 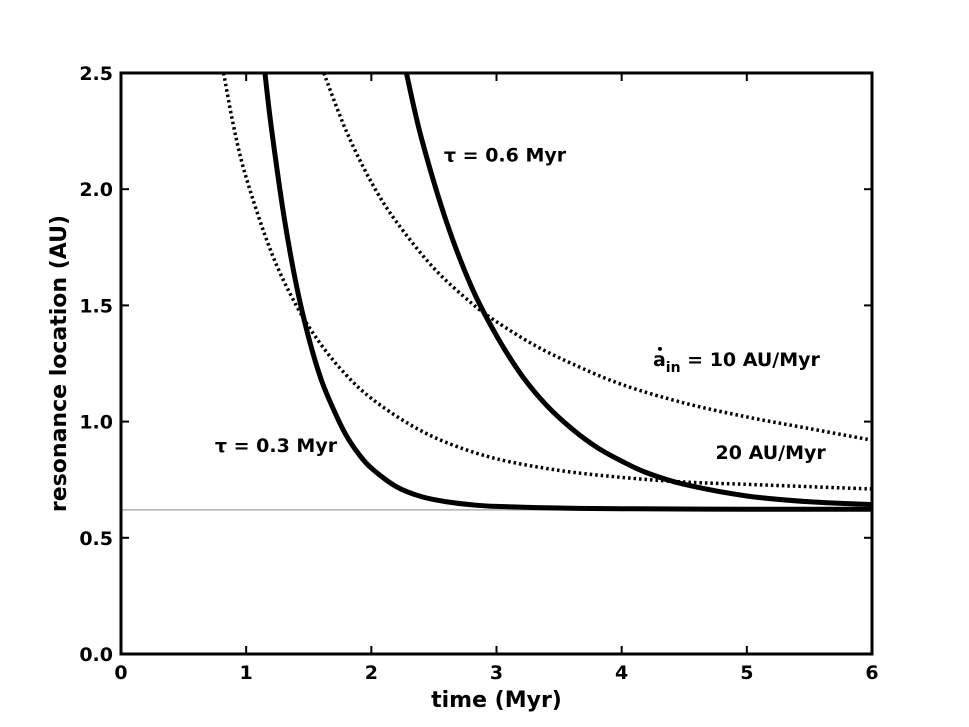 What do you see at coordinates (371, 673) in the screenshot?
I see `x-tick-label: 2` at bounding box center [371, 673].